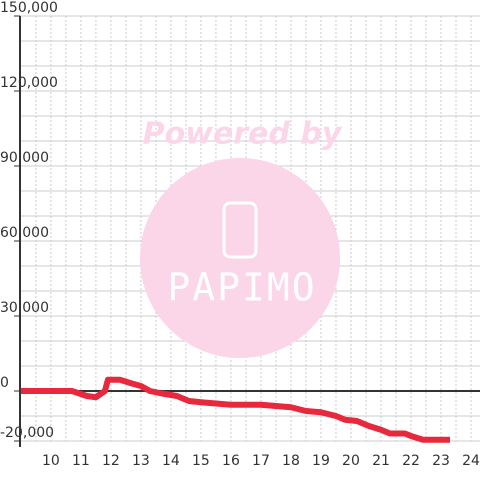 The width and height of the screenshot is (480, 480). I want to click on x-tick-label: 18, so click(291, 461).